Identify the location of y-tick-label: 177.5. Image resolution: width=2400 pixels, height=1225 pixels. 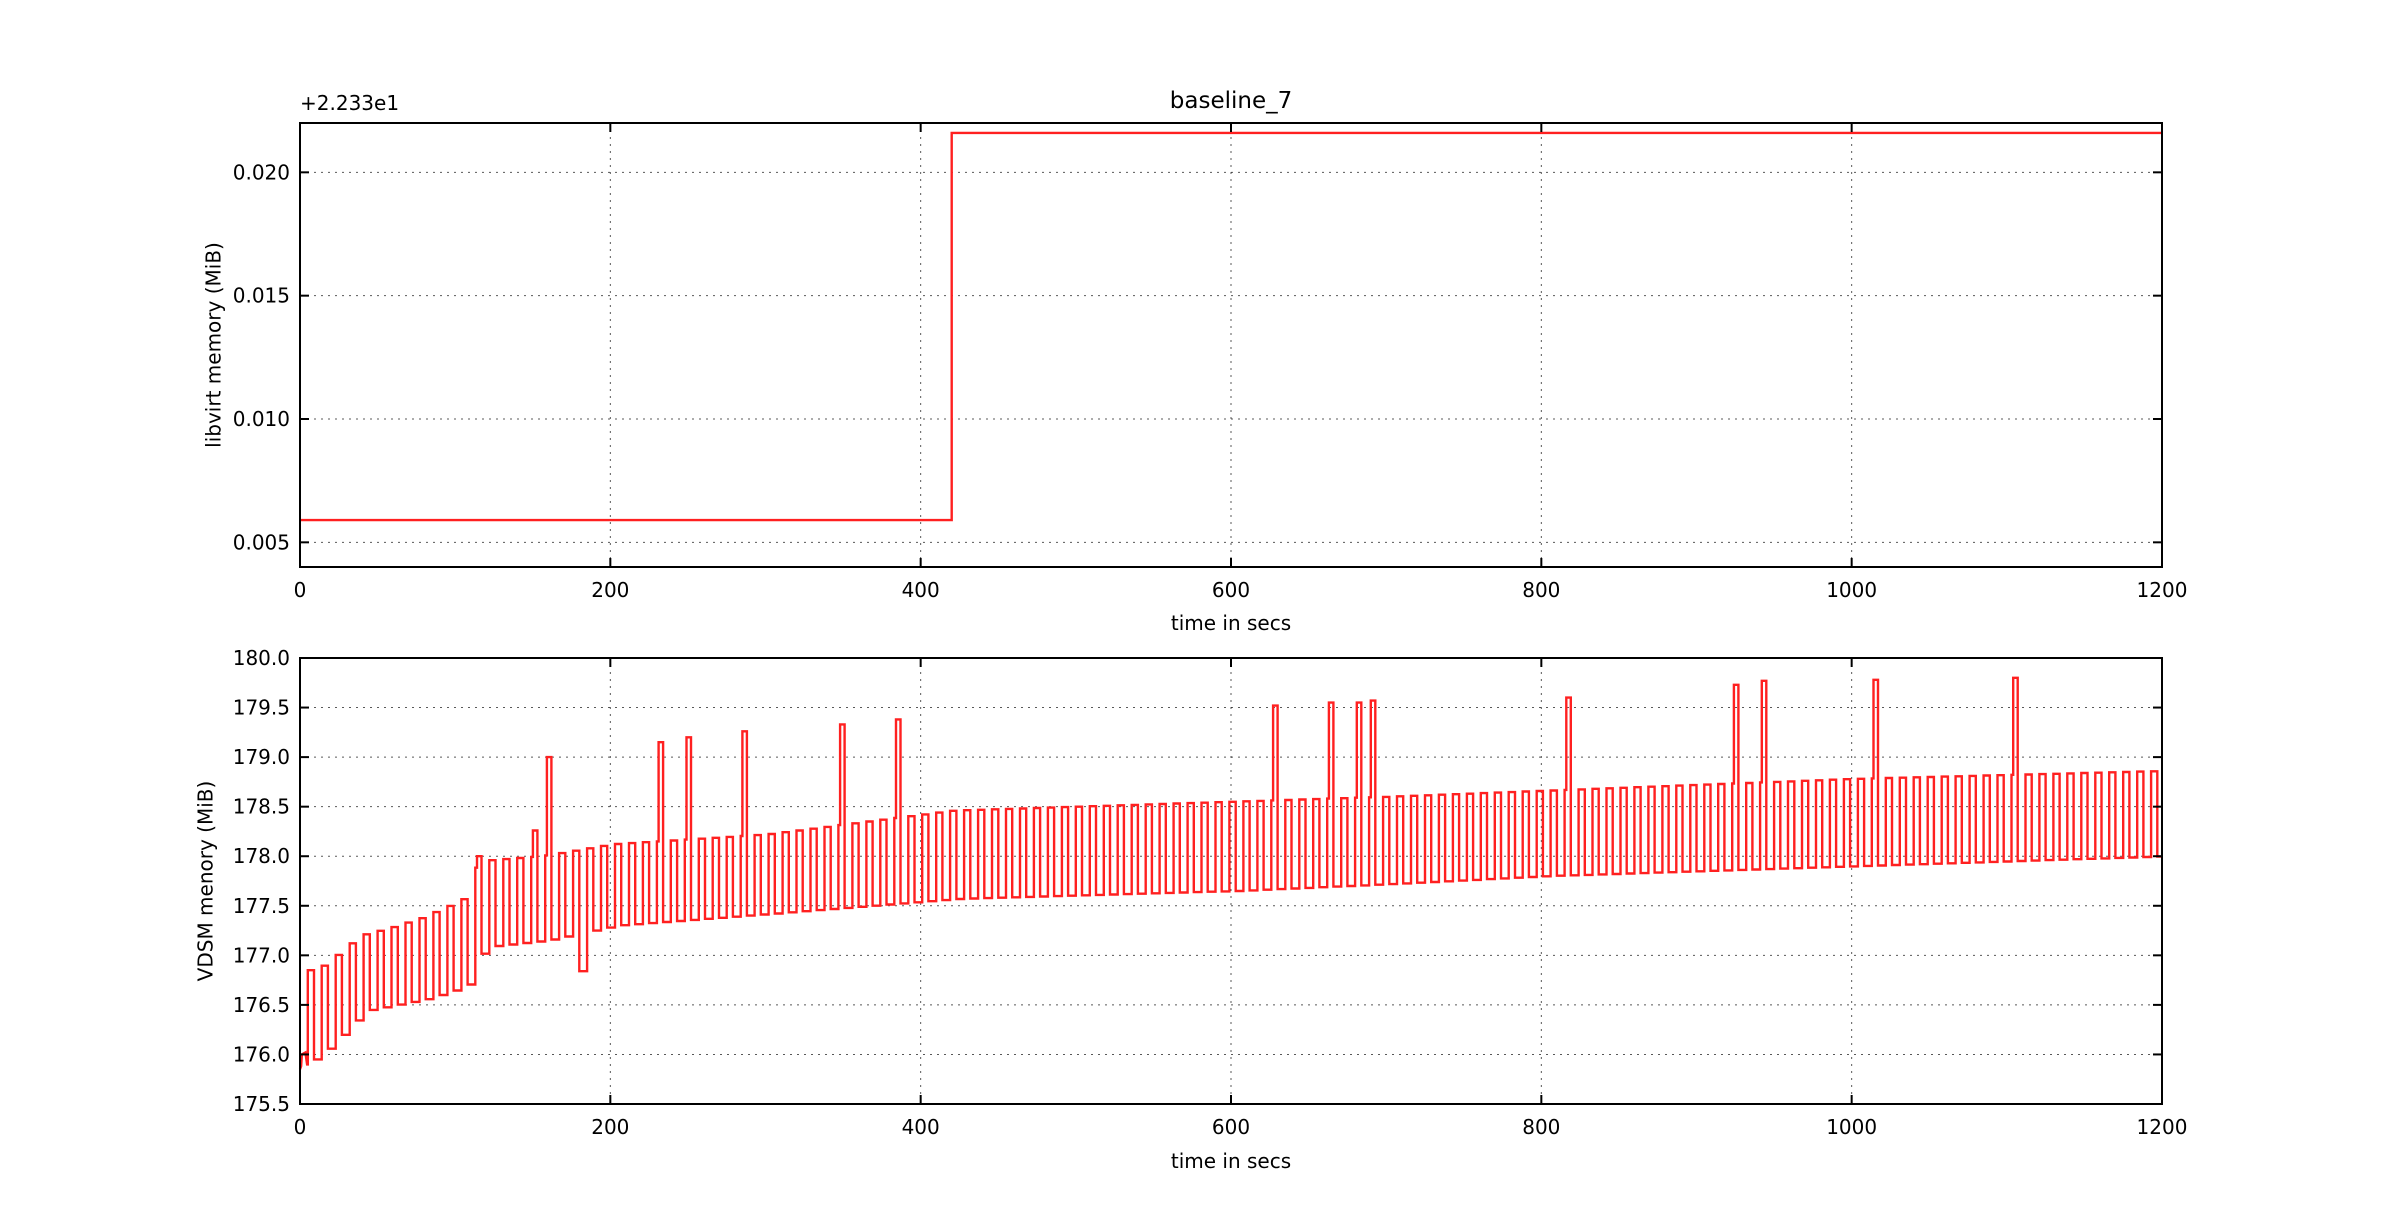
(261, 906).